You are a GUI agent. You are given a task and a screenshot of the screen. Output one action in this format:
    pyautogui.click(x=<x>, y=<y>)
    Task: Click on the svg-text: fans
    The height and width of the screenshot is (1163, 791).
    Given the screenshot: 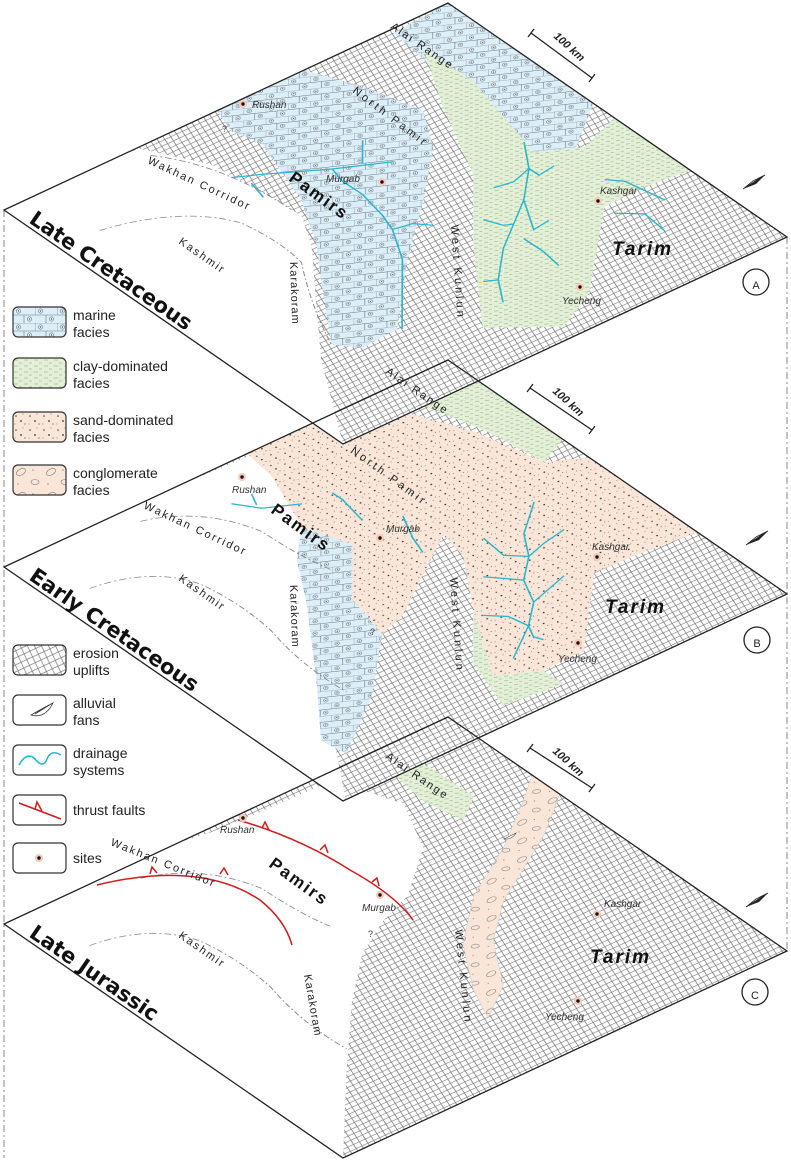 What is the action you would take?
    pyautogui.click(x=86, y=720)
    